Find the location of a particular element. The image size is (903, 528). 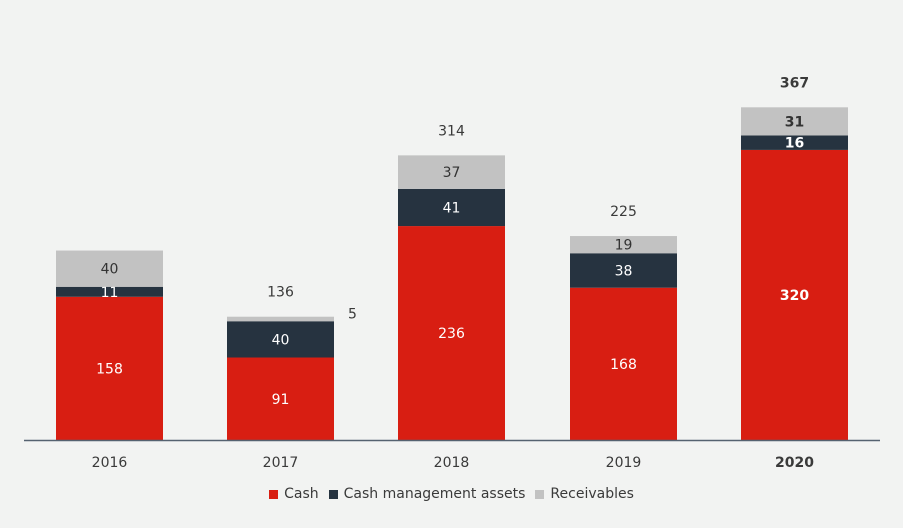

bar-label-cash-2020: 320 is located at coordinates (794, 296).